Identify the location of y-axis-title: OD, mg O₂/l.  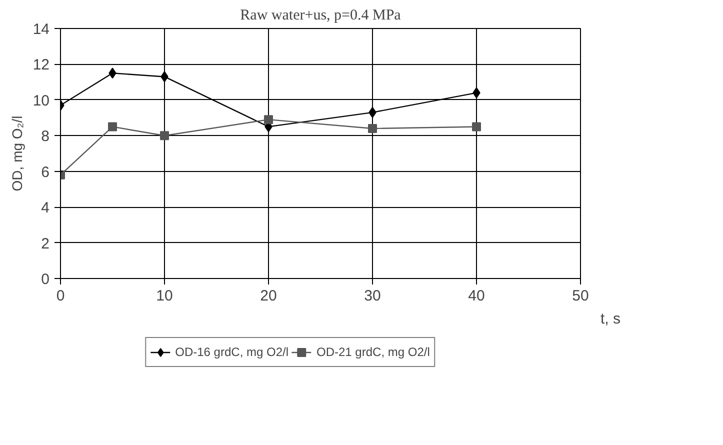
(16, 154).